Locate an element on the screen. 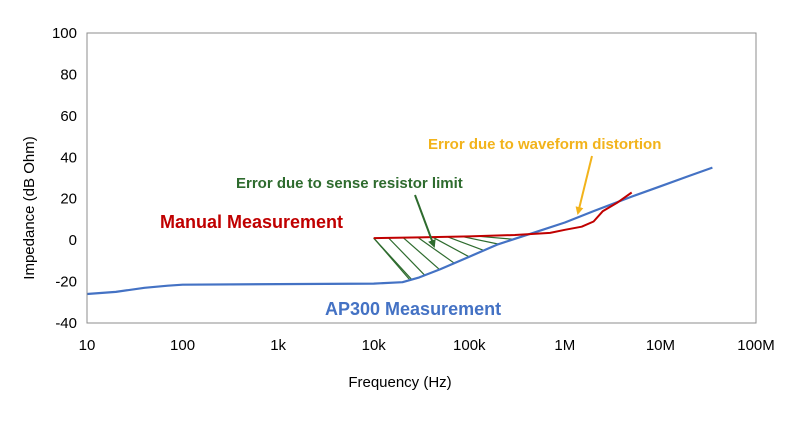  x-axis-title: Frequency (Hz) is located at coordinates (399, 382).